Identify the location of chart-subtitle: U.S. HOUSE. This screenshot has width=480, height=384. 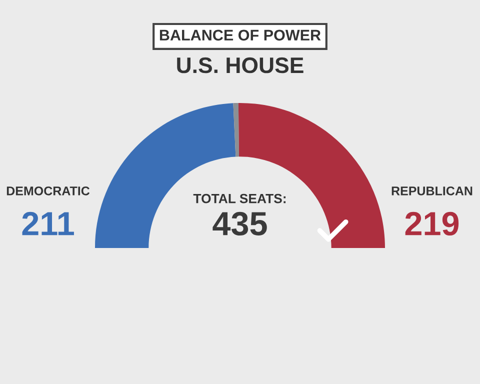
(240, 65).